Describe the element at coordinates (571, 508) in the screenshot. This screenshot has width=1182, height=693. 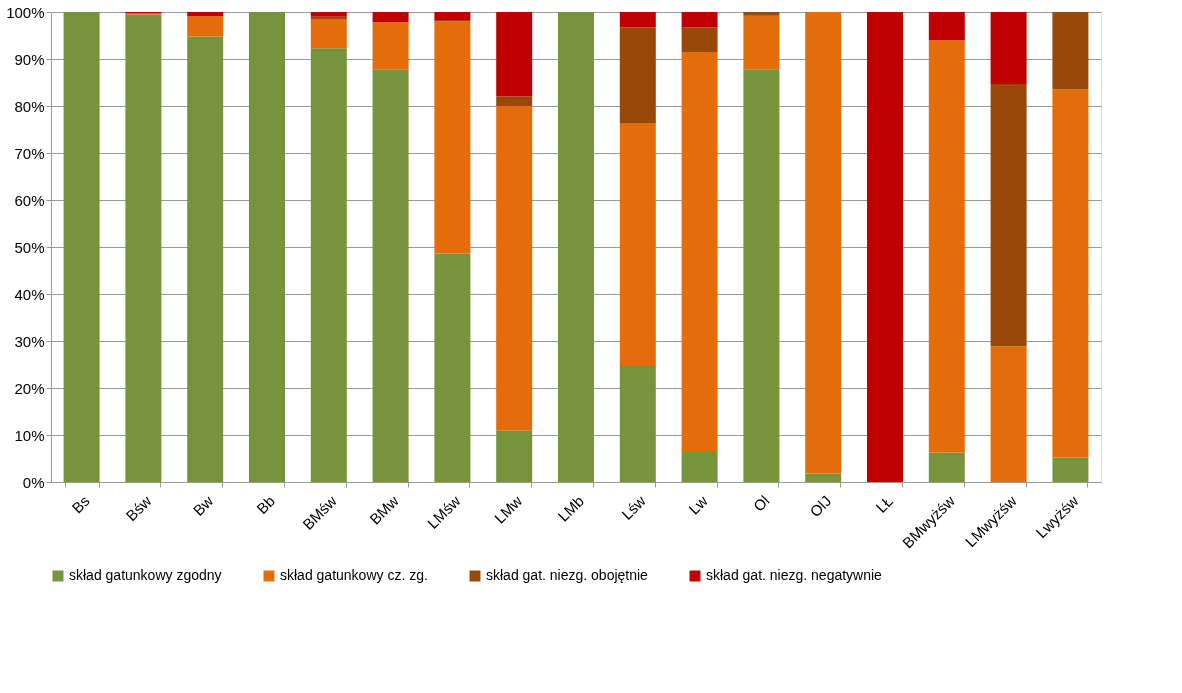
I see `x-tick-label: LMb` at that location.